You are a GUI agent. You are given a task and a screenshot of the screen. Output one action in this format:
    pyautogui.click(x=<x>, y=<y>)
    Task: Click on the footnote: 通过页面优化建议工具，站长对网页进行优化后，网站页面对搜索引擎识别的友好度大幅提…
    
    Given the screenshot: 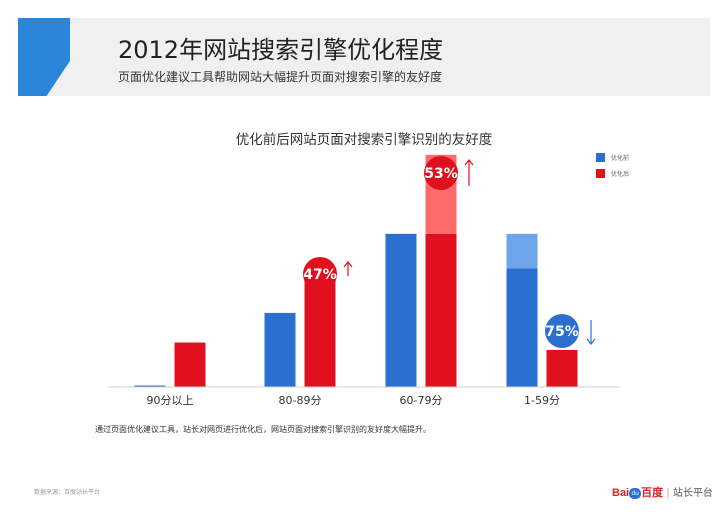 What is the action you would take?
    pyautogui.click(x=263, y=429)
    